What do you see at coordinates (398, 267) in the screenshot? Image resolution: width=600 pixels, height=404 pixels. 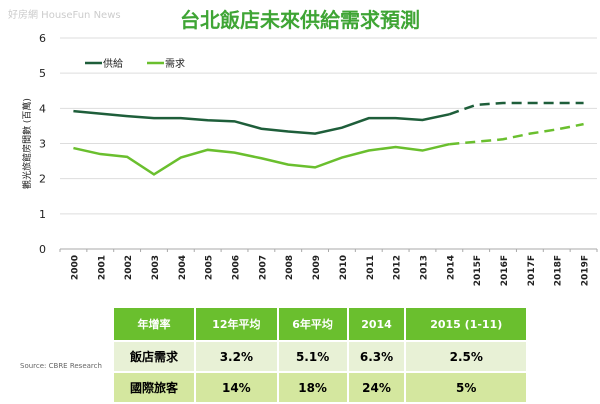 I see `x-tick-label: 2012` at bounding box center [398, 267].